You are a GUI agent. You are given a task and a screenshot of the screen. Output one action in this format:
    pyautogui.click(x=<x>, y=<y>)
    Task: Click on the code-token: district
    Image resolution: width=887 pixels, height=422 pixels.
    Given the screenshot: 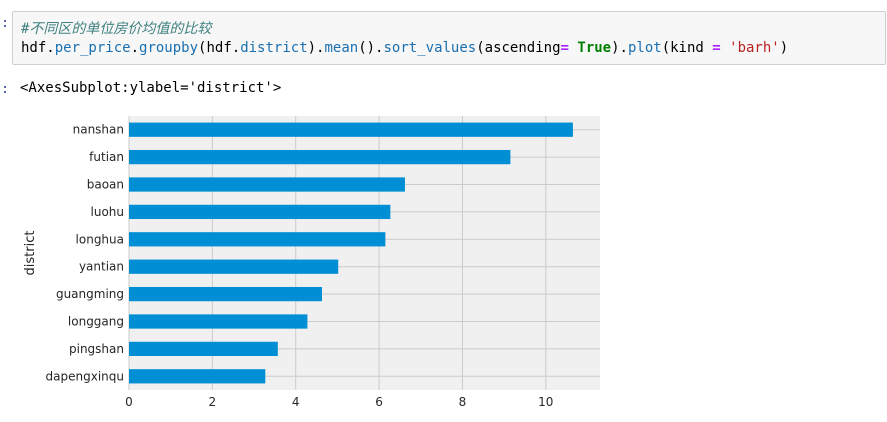 What is the action you would take?
    pyautogui.click(x=274, y=48)
    